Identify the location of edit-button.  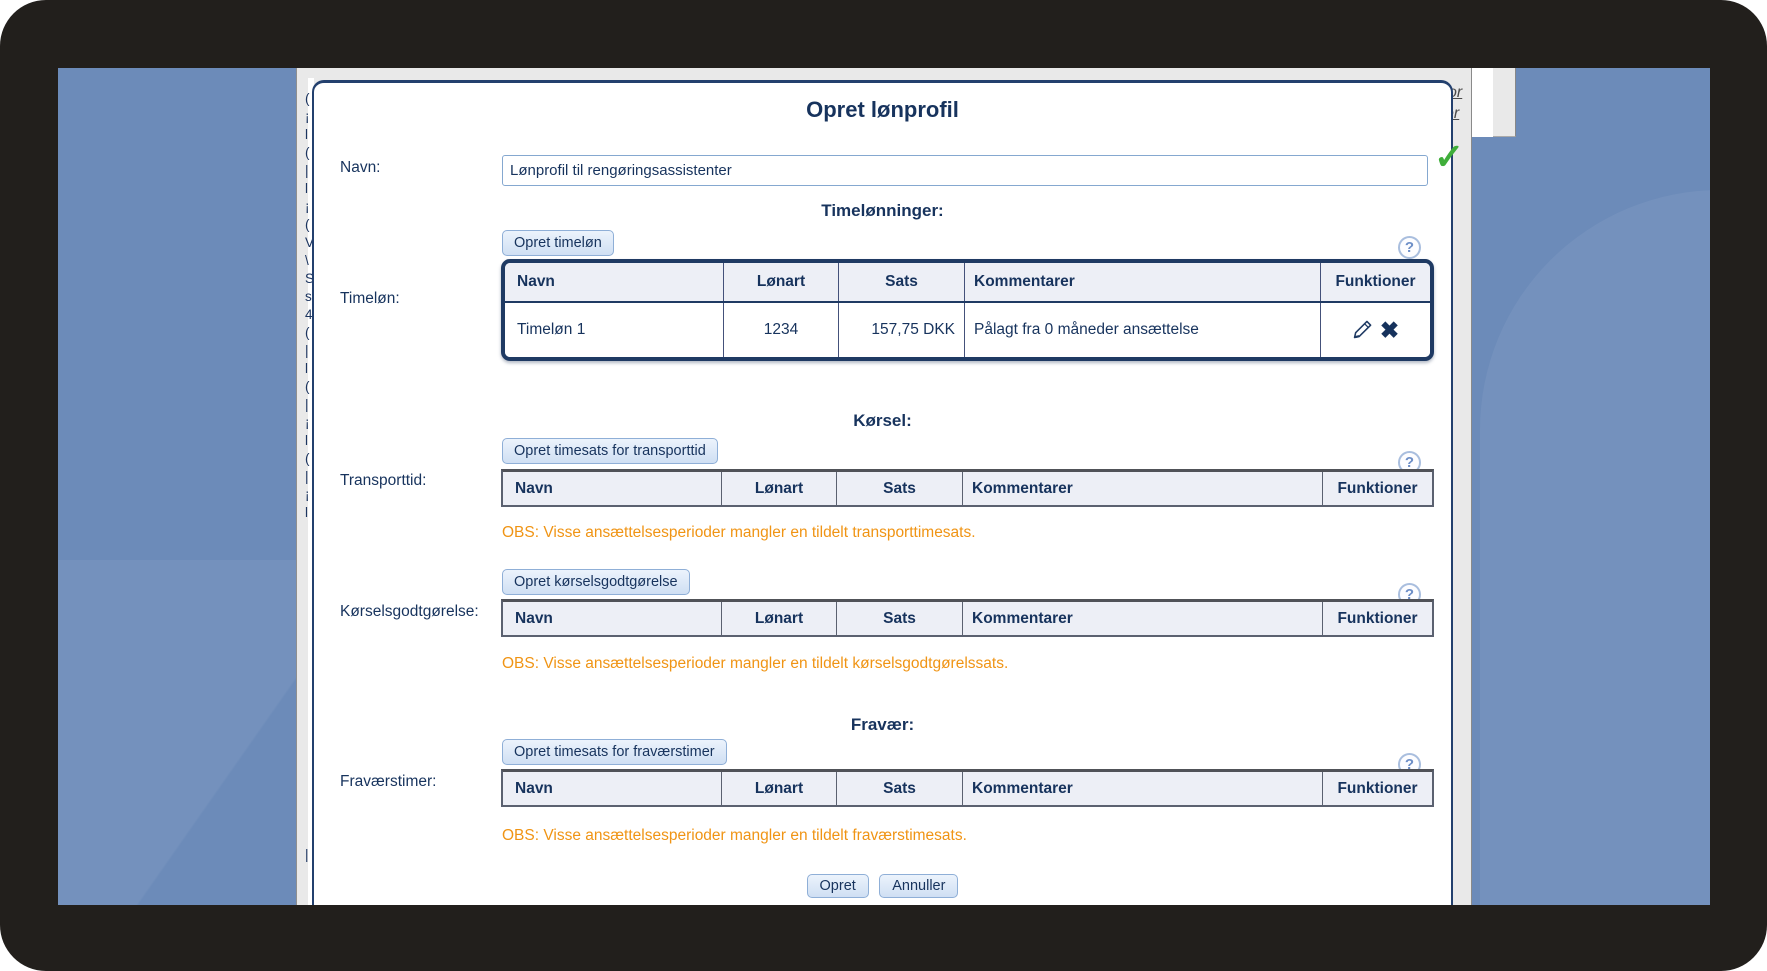
(1363, 330).